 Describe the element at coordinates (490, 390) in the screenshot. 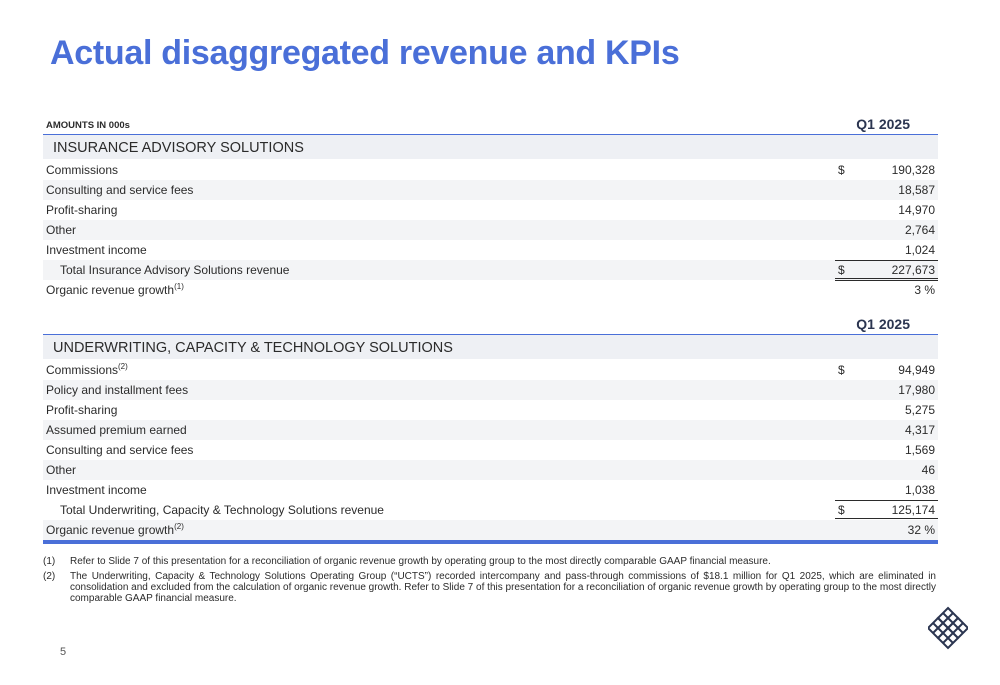

I see `table-row: Policy and installment fees 17,980` at that location.